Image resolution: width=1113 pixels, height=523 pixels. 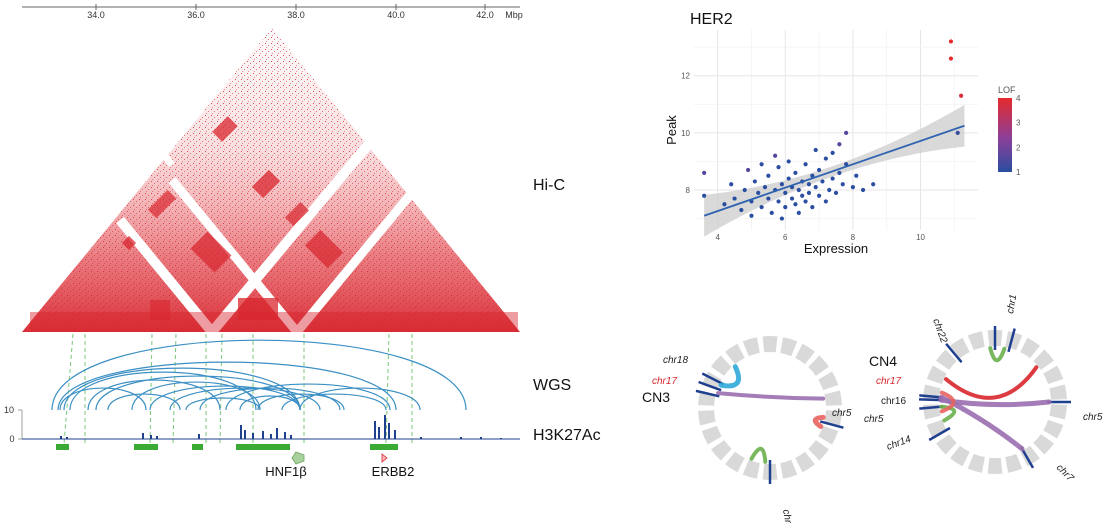 What do you see at coordinates (1093, 417) in the screenshot?
I see `circos-right-chr5-right: chr5` at bounding box center [1093, 417].